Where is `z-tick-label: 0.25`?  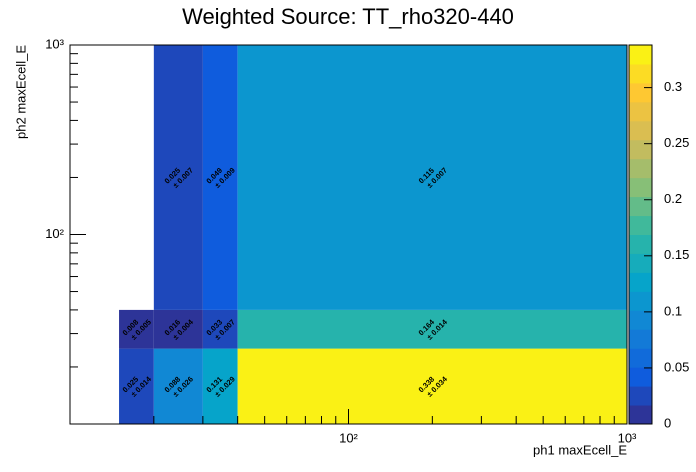 z-tick-label: 0.25 is located at coordinates (676, 142).